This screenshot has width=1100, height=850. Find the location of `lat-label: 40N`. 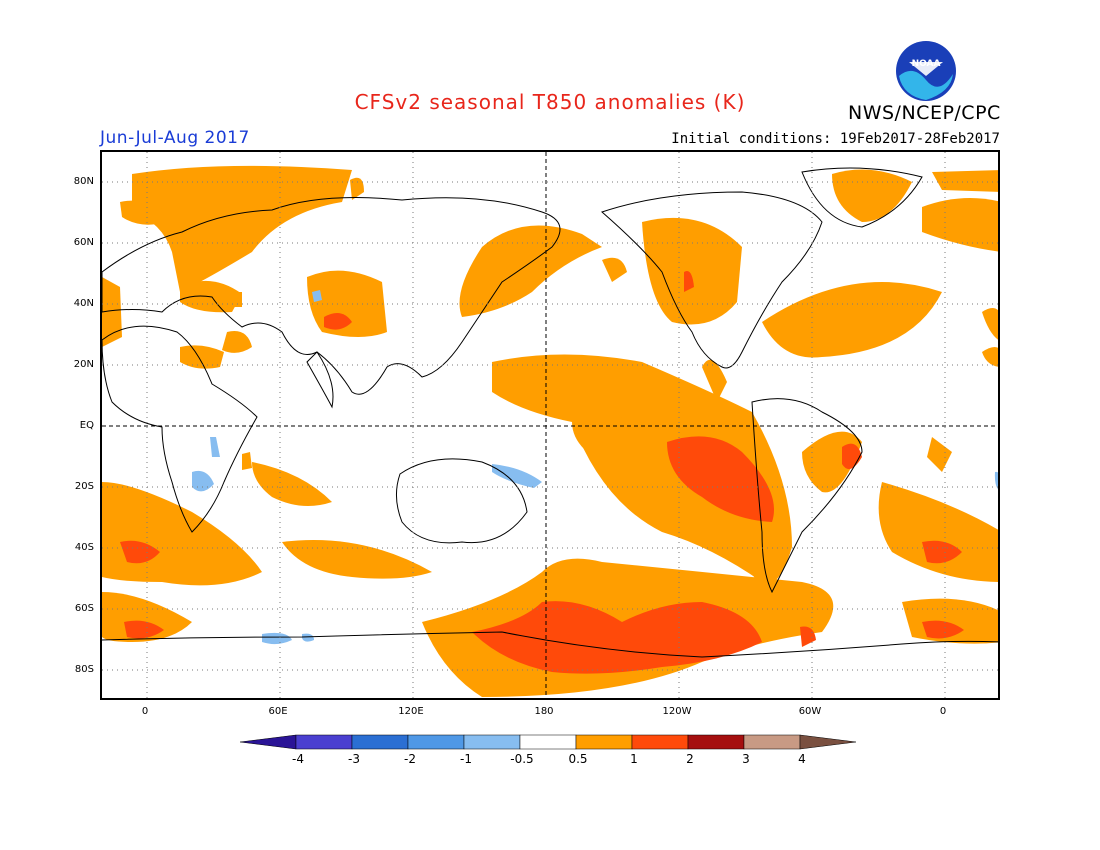

lat-label: 40N is located at coordinates (83, 303).